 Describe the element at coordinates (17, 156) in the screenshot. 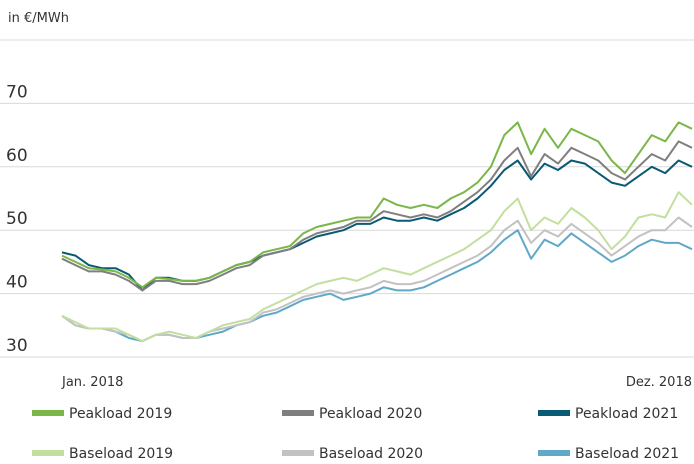

I see `y-tick-label: 60` at that location.